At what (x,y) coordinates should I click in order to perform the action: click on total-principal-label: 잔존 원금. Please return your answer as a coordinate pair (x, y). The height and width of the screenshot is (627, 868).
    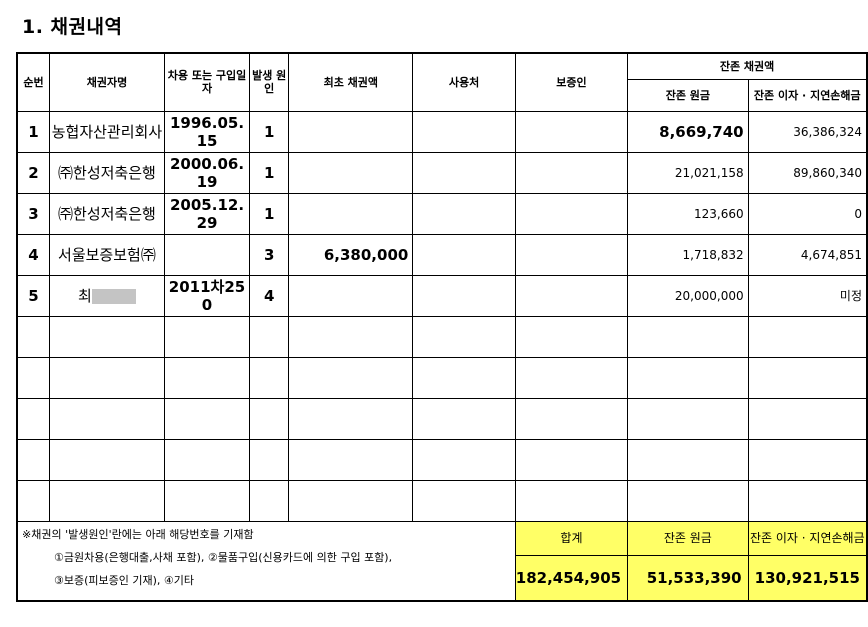
    Looking at the image, I should click on (688, 538).